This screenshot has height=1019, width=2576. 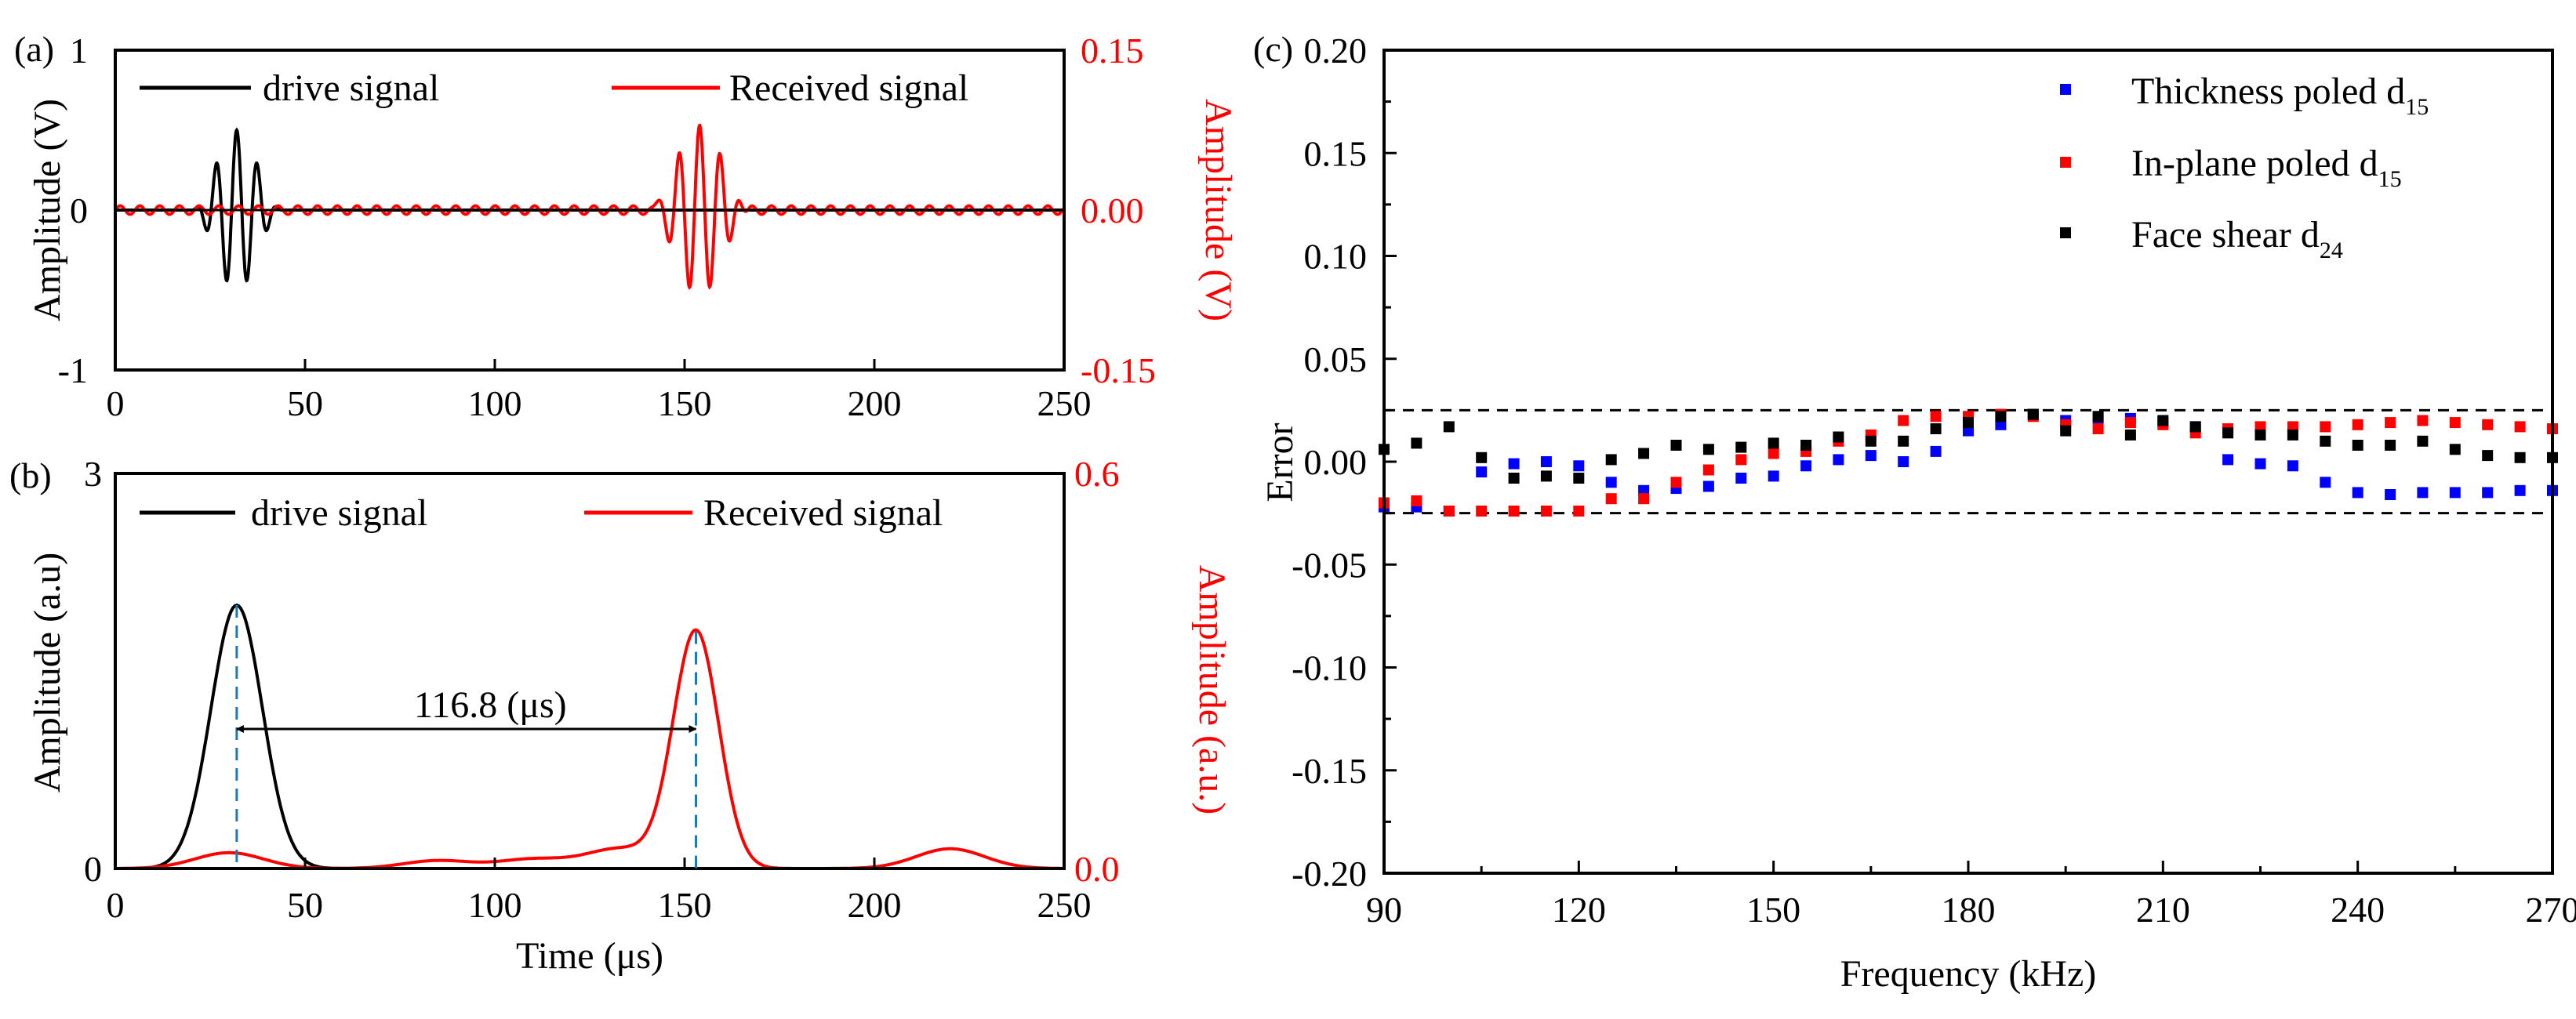 I want to click on panel-b-interval-label: 116.8 (μs), so click(x=490, y=705).